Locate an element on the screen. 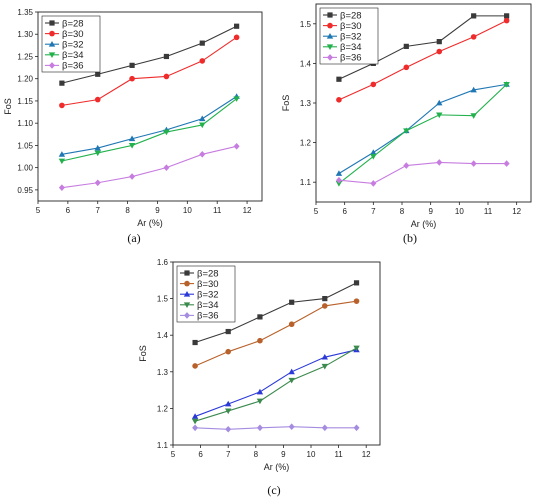  y-tick-label: 1.20 is located at coordinates (25, 79).